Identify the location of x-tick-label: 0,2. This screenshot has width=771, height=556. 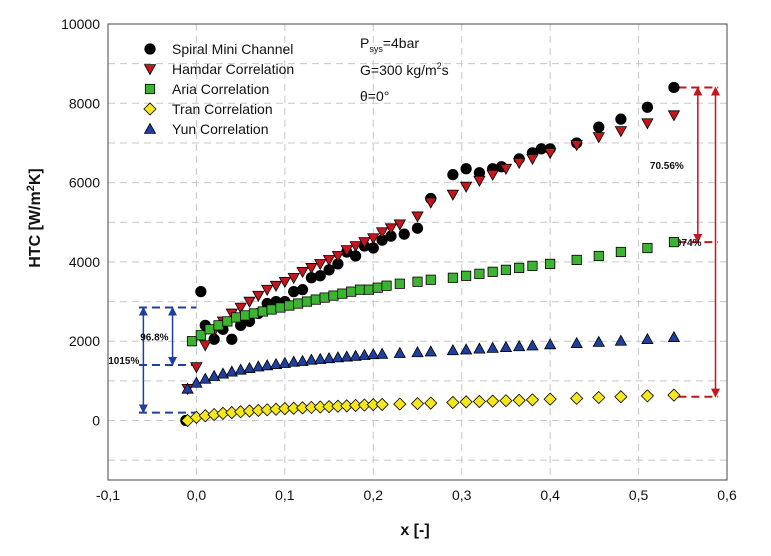
(374, 495).